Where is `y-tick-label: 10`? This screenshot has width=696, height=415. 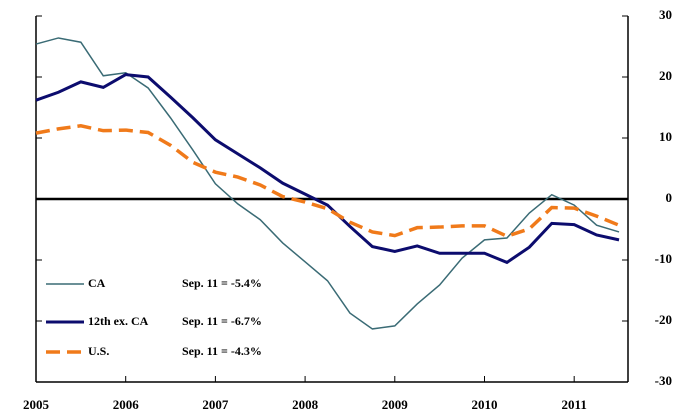 y-tick-label: 10 is located at coordinates (665, 136).